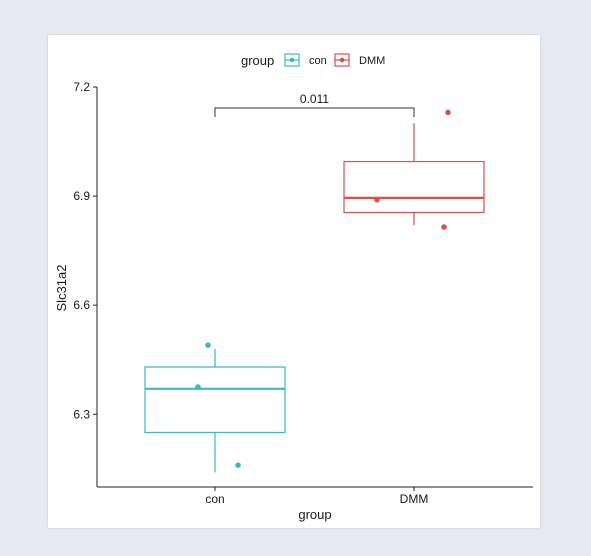 This screenshot has height=556, width=591. Describe the element at coordinates (314, 99) in the screenshot. I see `p-value-label: 0.011` at that location.